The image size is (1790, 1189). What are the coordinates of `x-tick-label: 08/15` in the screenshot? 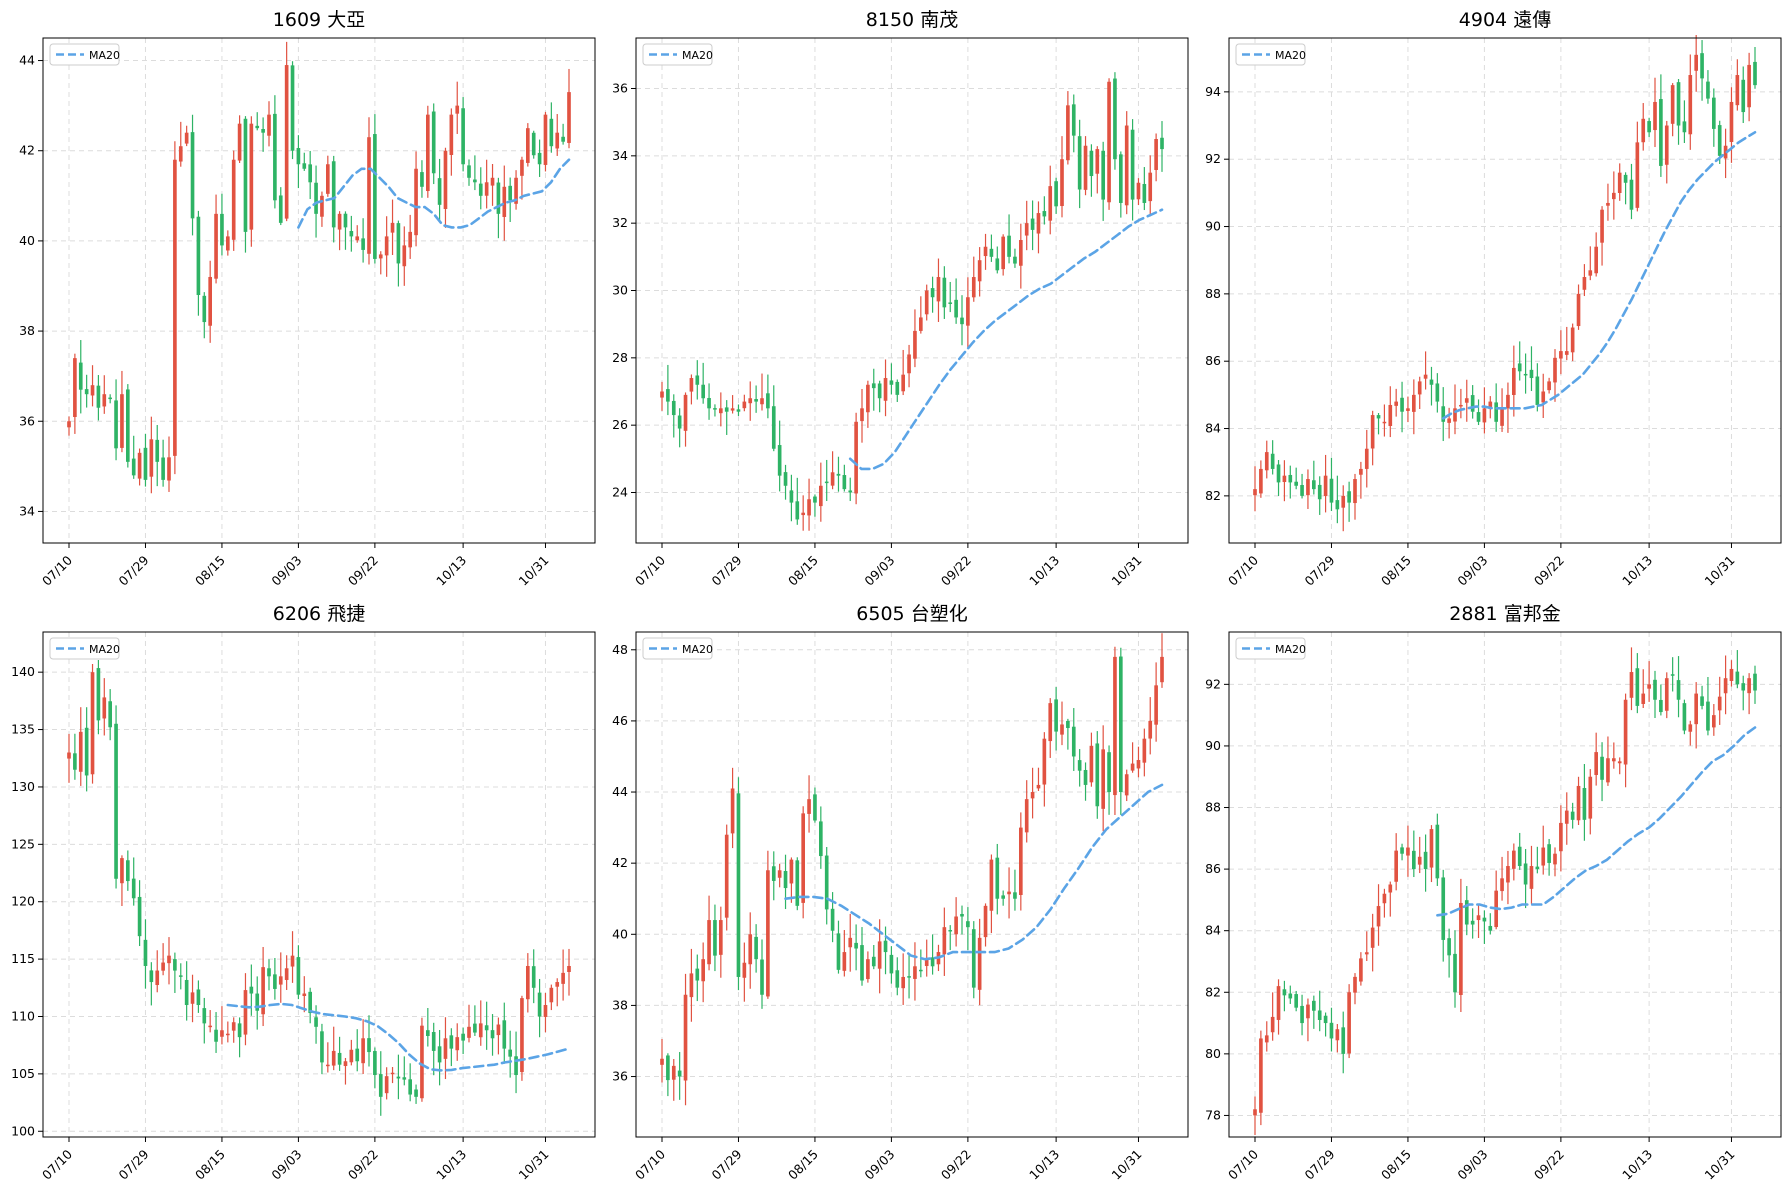 It's located at (803, 571).